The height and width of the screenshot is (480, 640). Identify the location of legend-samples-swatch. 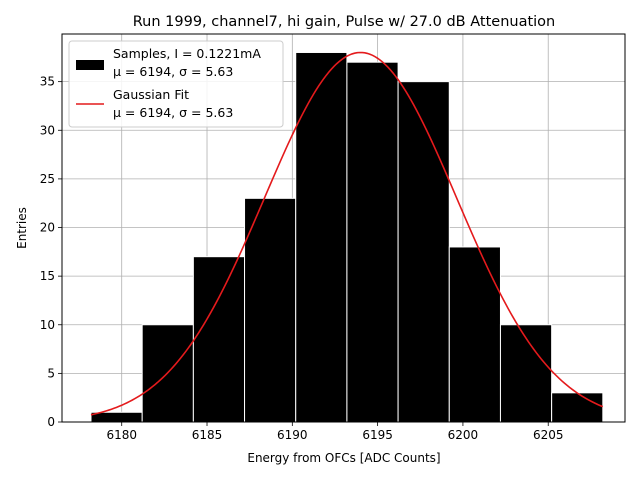
(90, 65).